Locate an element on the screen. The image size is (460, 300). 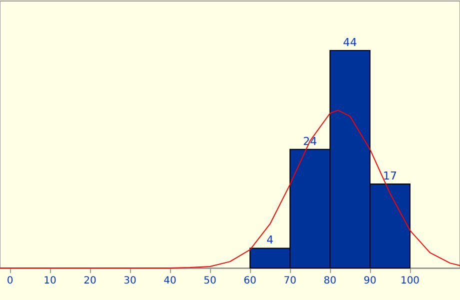
x-tick-label: 20 is located at coordinates (90, 281).